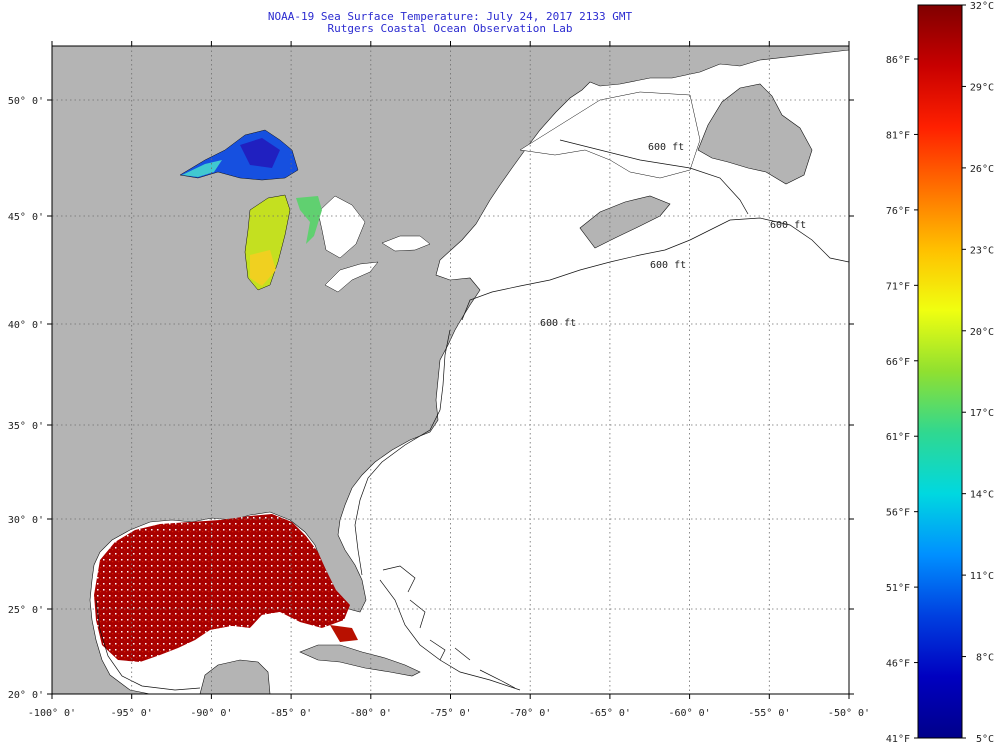  What do you see at coordinates (898, 211) in the screenshot?
I see `colorbar-fahrenheit-label: 76°F` at bounding box center [898, 211].